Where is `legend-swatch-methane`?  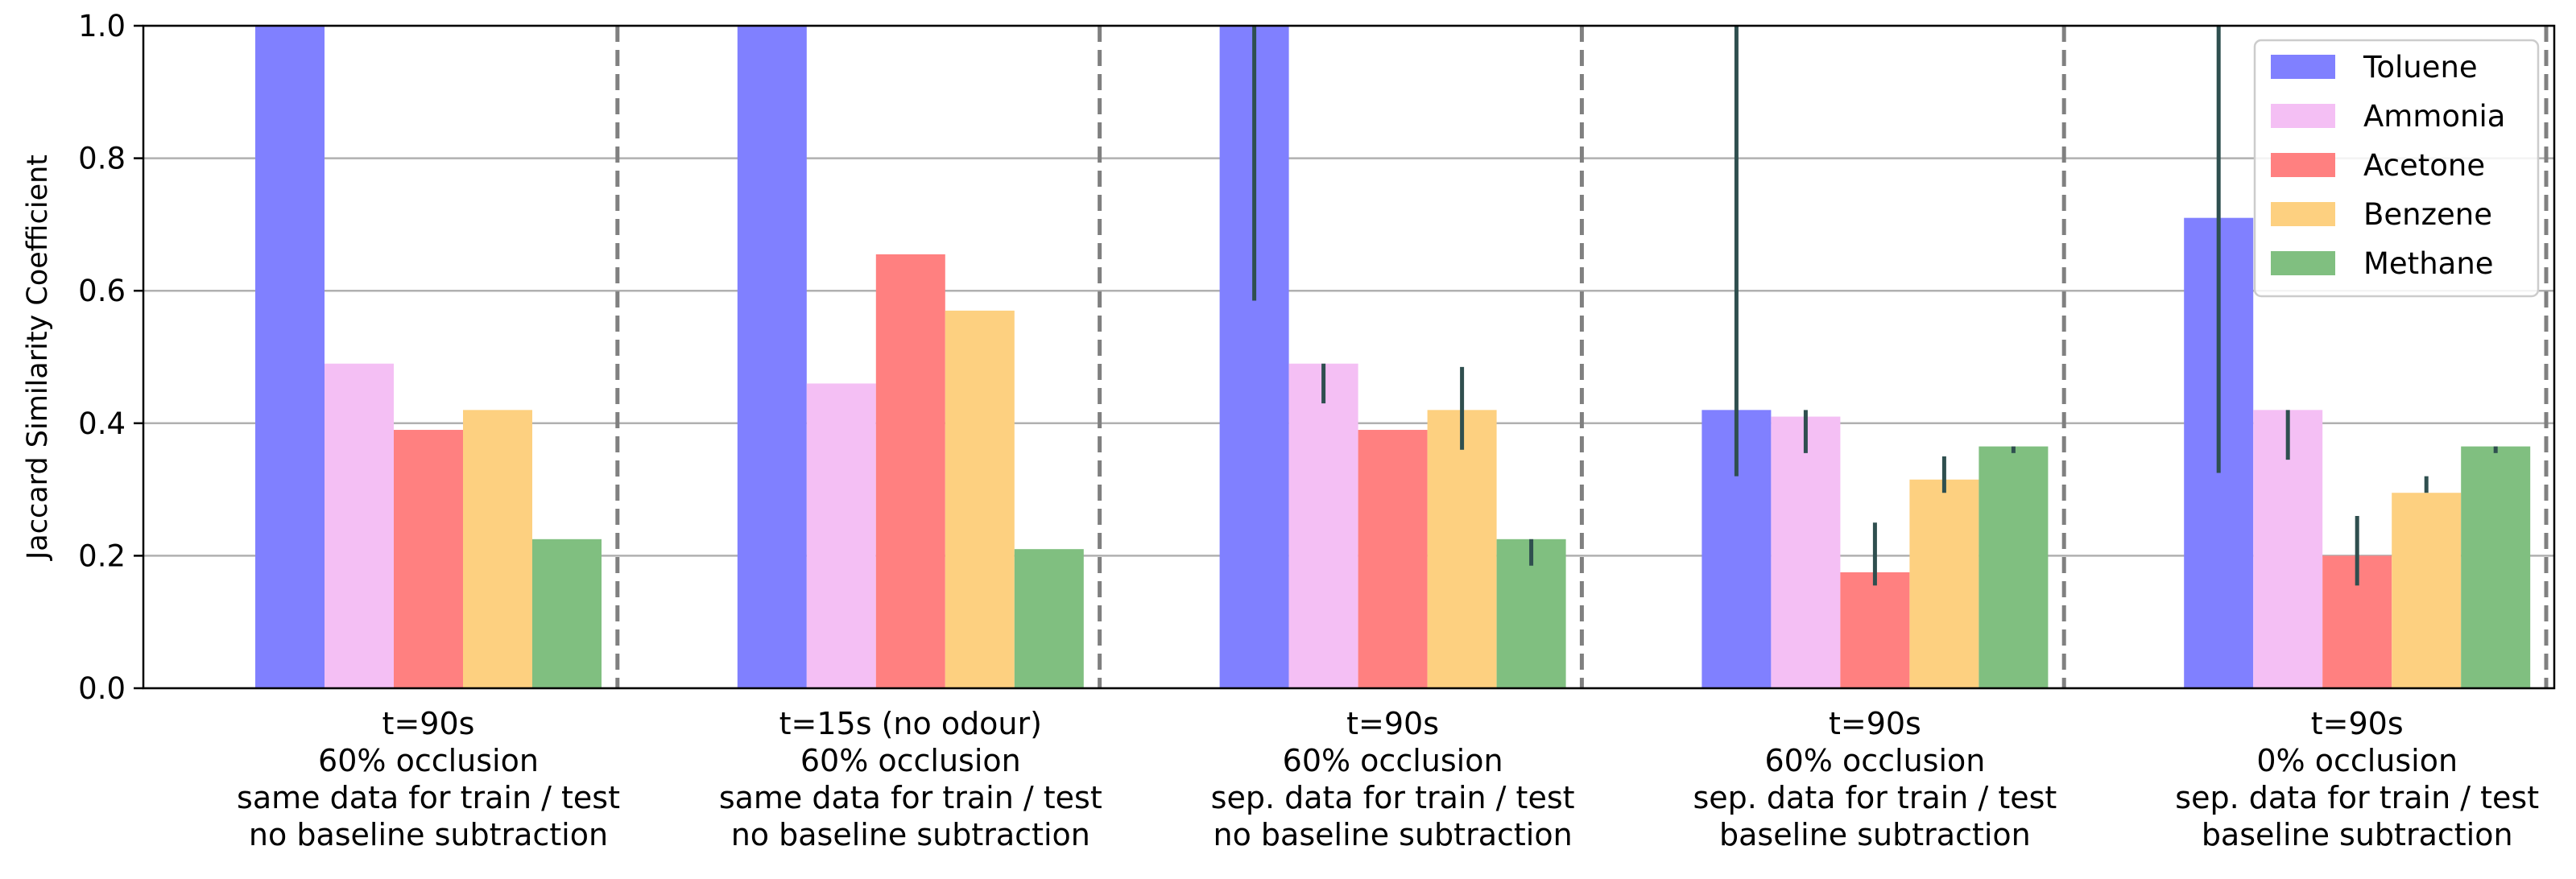 legend-swatch-methane is located at coordinates (2303, 263).